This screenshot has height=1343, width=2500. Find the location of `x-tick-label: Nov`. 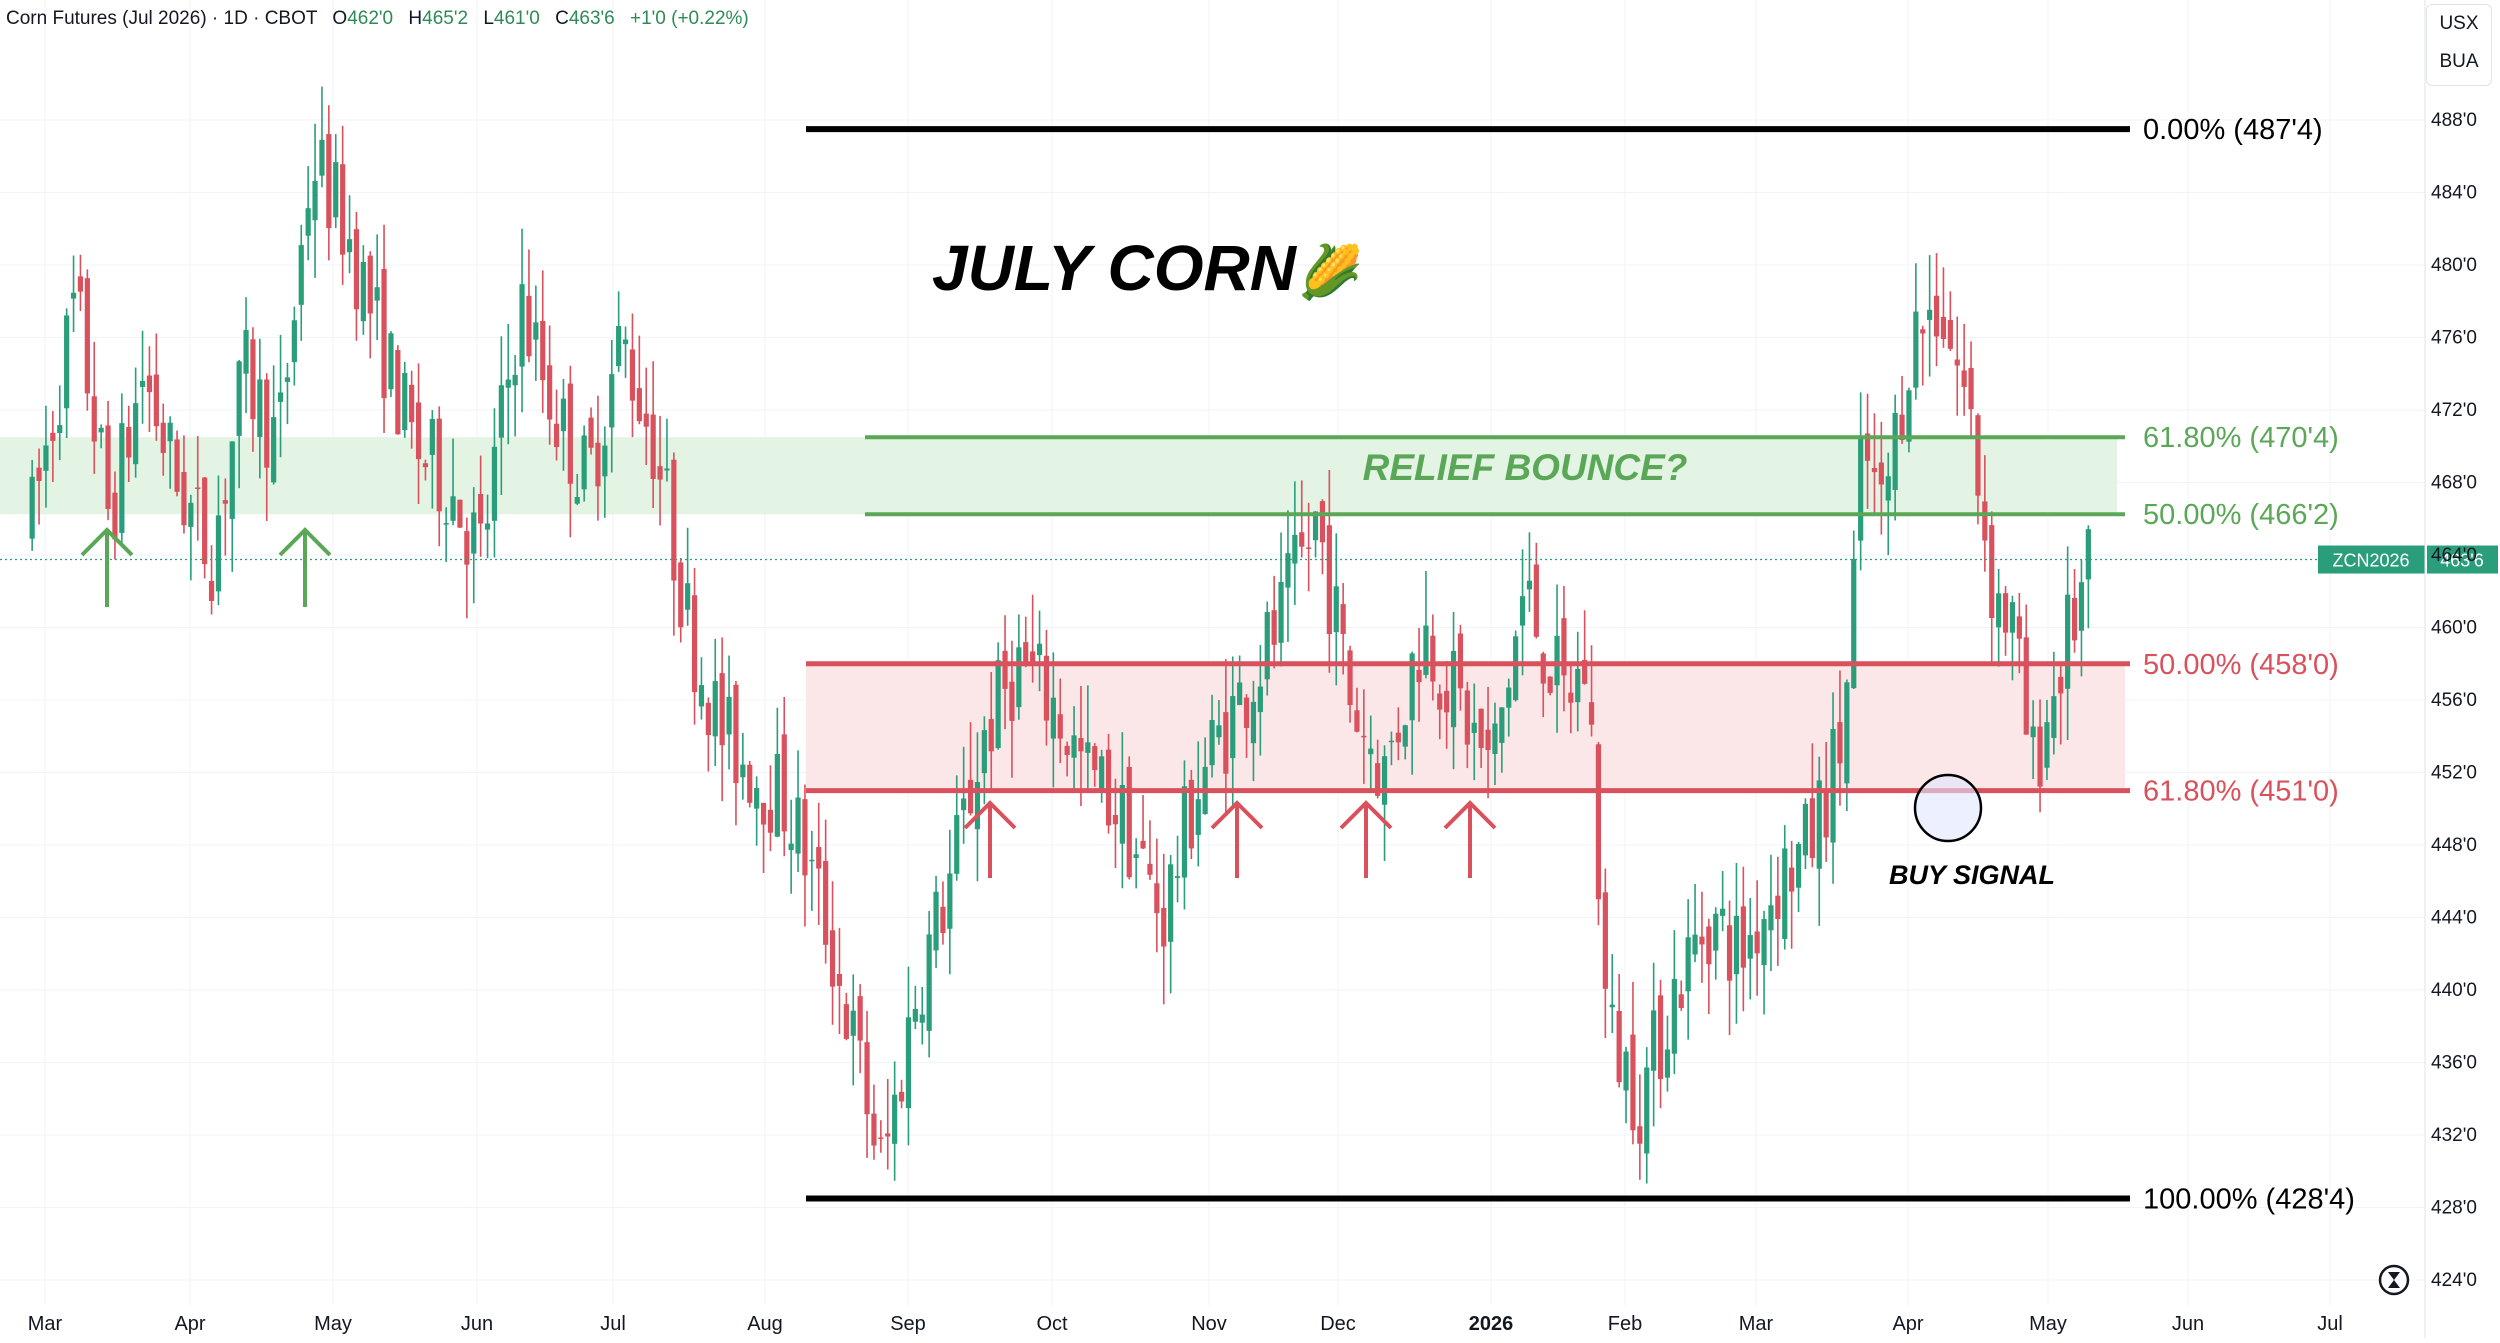

x-tick-label: Nov is located at coordinates (1209, 1324).